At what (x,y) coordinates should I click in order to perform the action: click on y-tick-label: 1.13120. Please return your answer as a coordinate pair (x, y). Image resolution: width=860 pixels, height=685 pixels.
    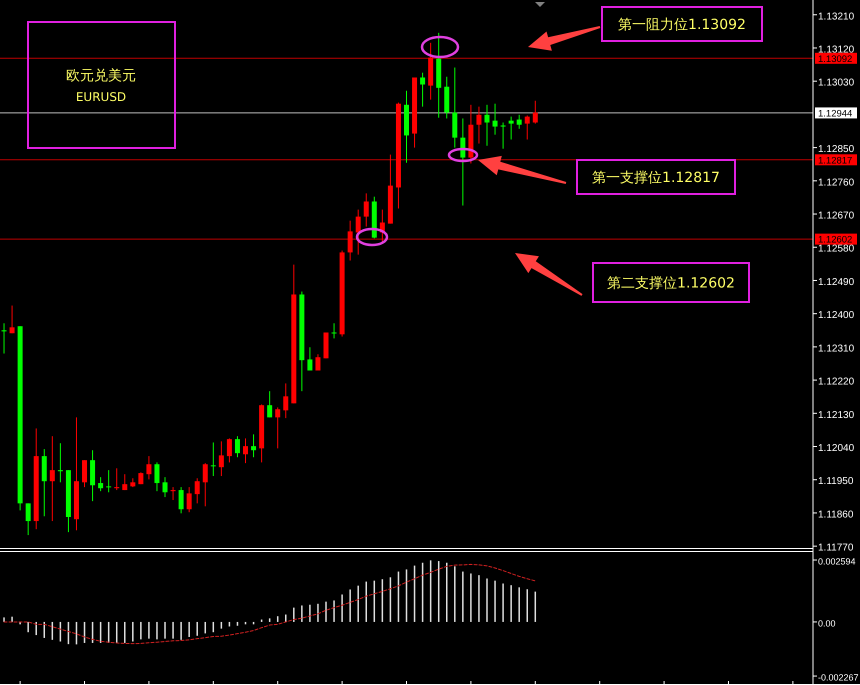
    Looking at the image, I should click on (836, 50).